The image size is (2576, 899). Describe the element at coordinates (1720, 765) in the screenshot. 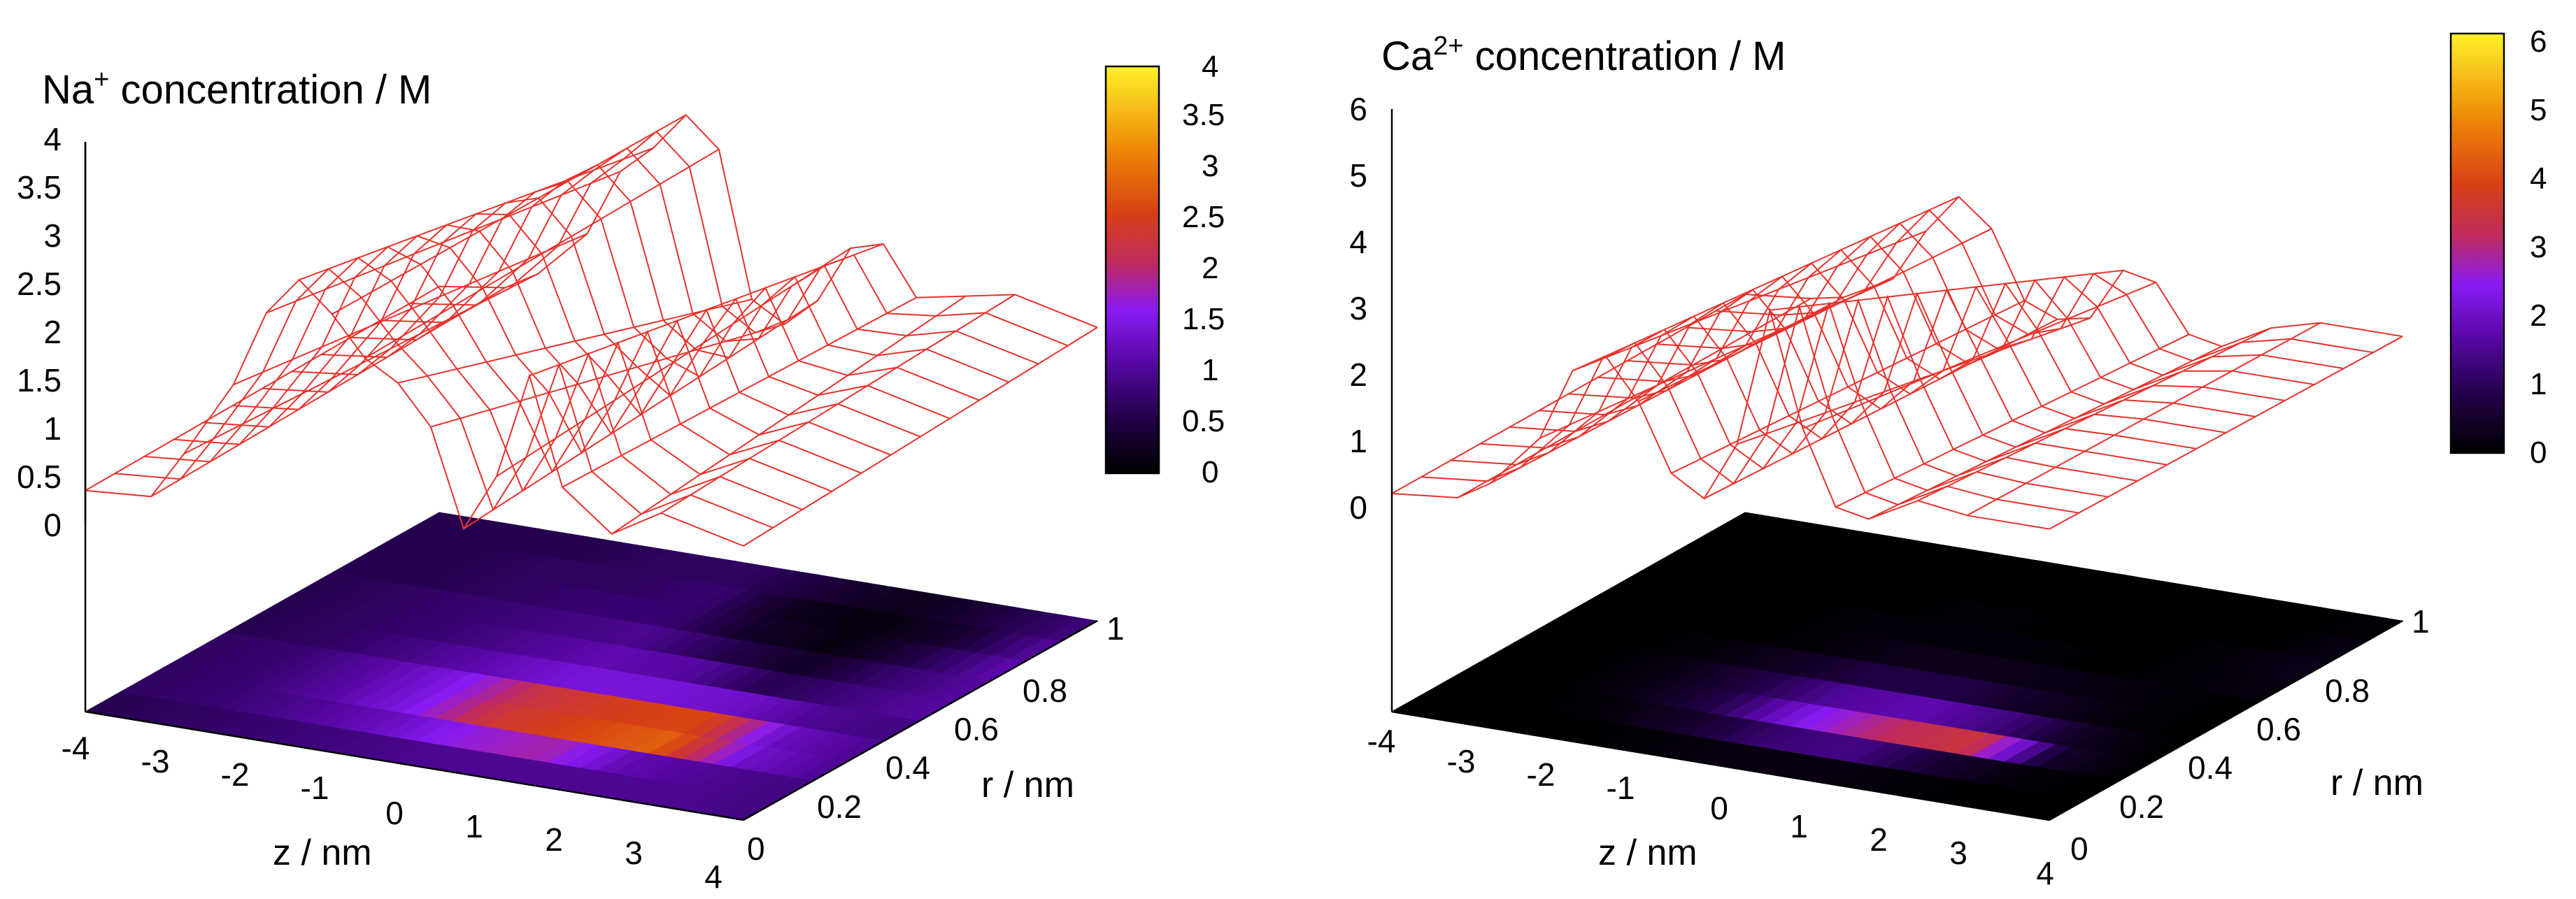

I see `chart-ca-x-axis` at that location.